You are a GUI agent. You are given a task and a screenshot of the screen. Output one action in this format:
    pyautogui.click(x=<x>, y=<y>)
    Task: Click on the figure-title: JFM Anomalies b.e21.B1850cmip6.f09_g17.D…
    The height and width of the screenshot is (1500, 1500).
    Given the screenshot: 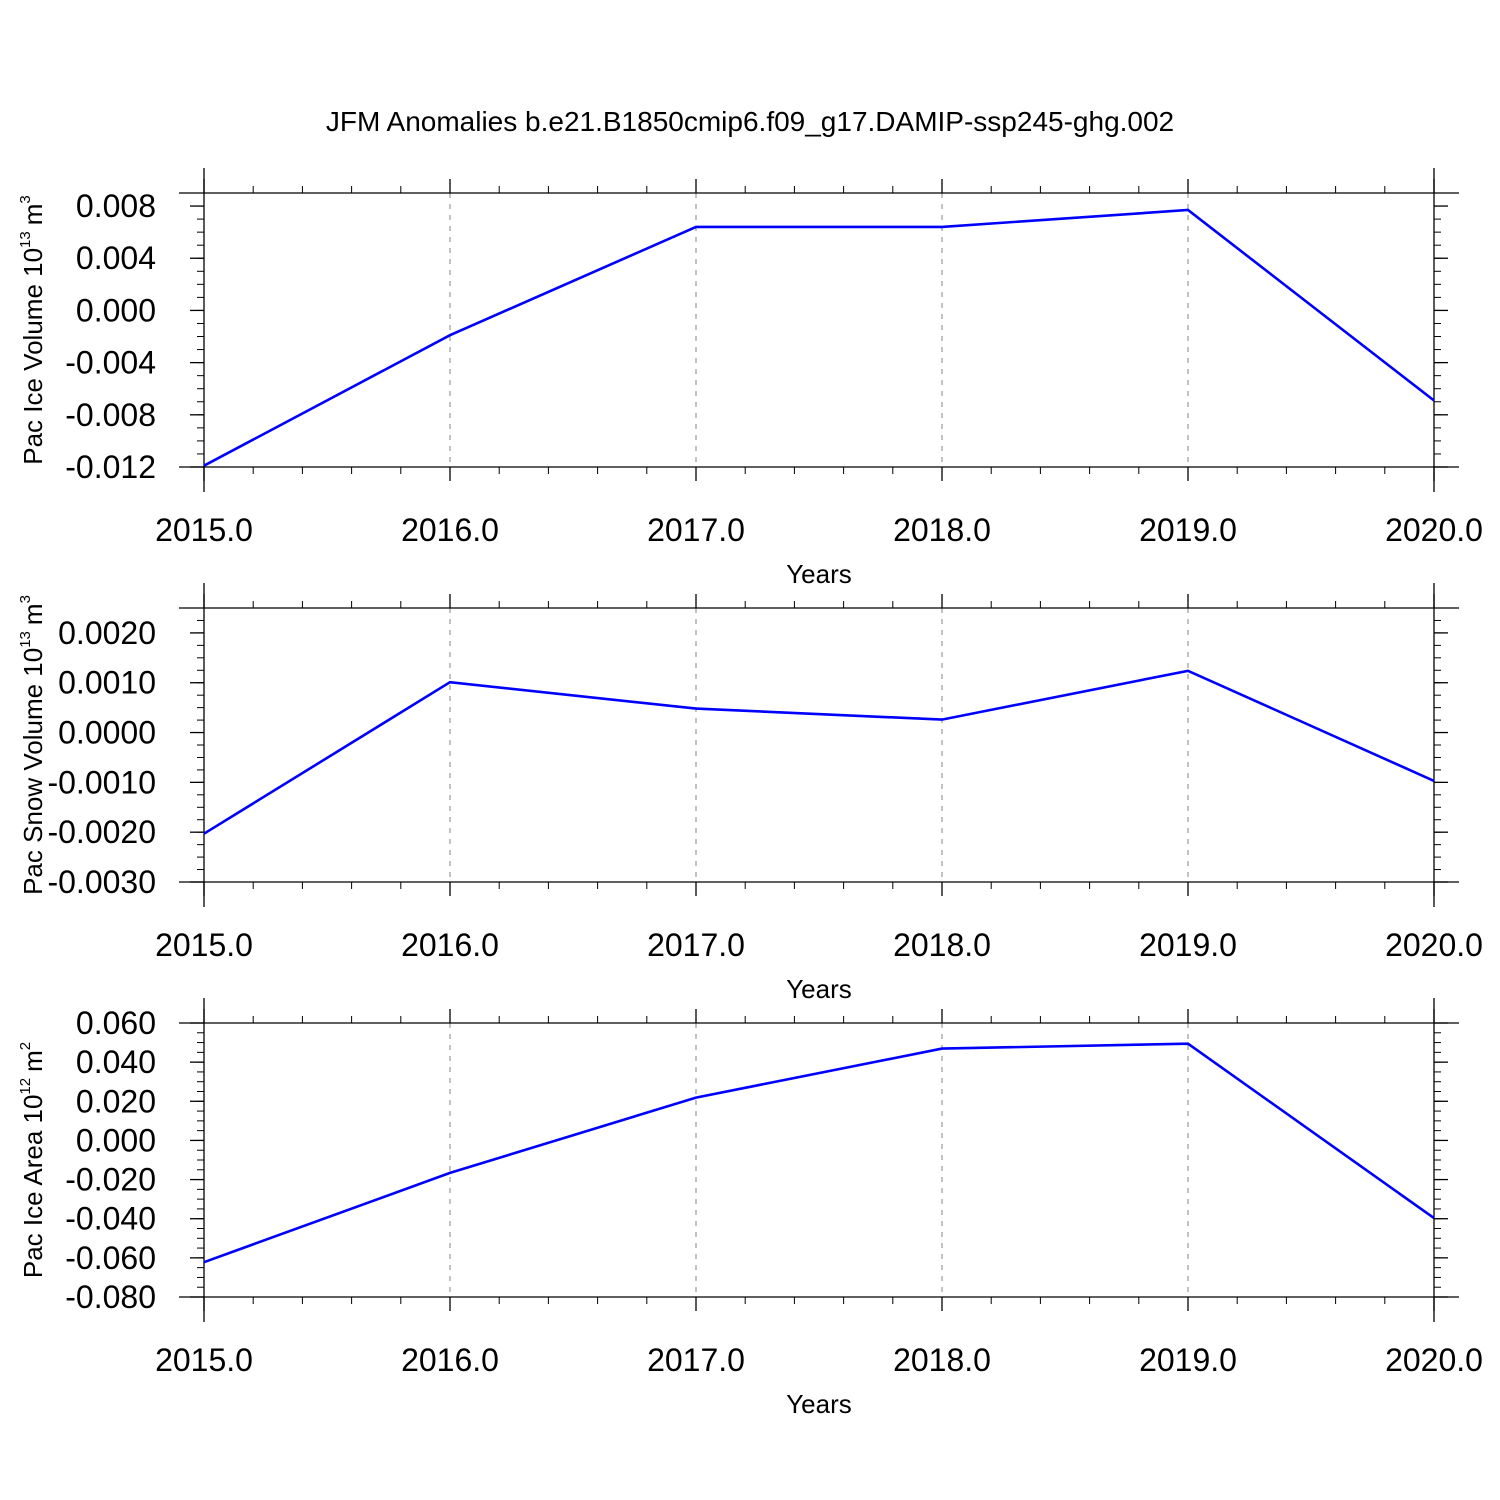 What is the action you would take?
    pyautogui.click(x=750, y=121)
    